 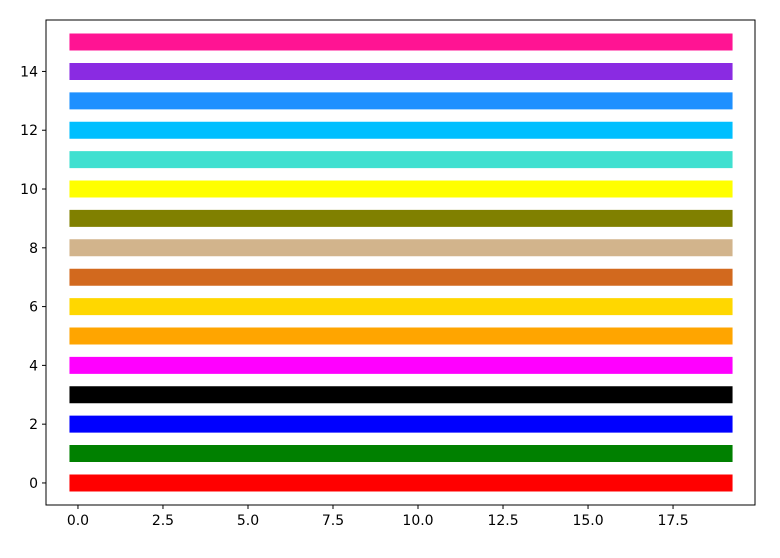 I want to click on y-tick-label: 4, so click(x=33, y=366).